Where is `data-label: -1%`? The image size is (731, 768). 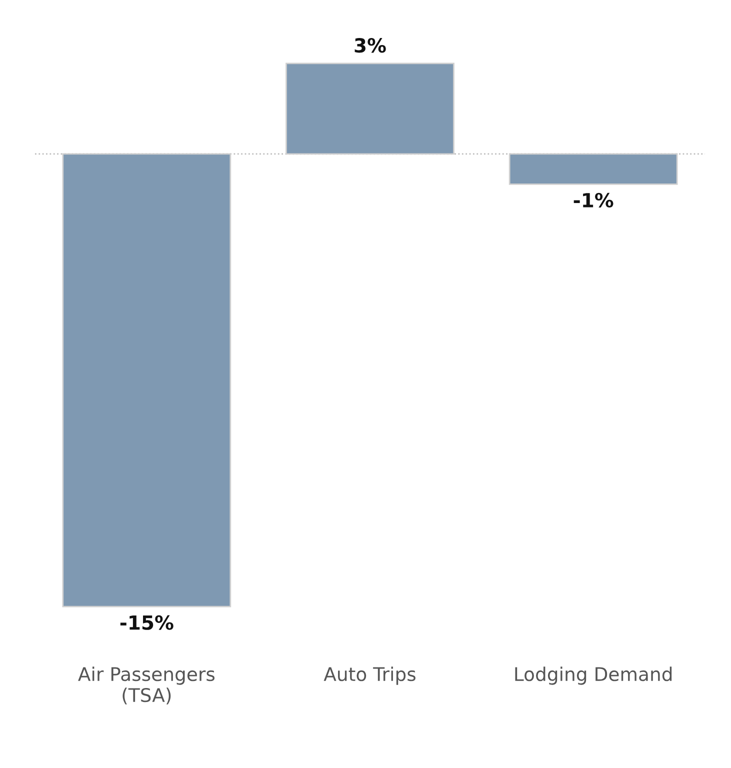 data-label: -1% is located at coordinates (594, 200).